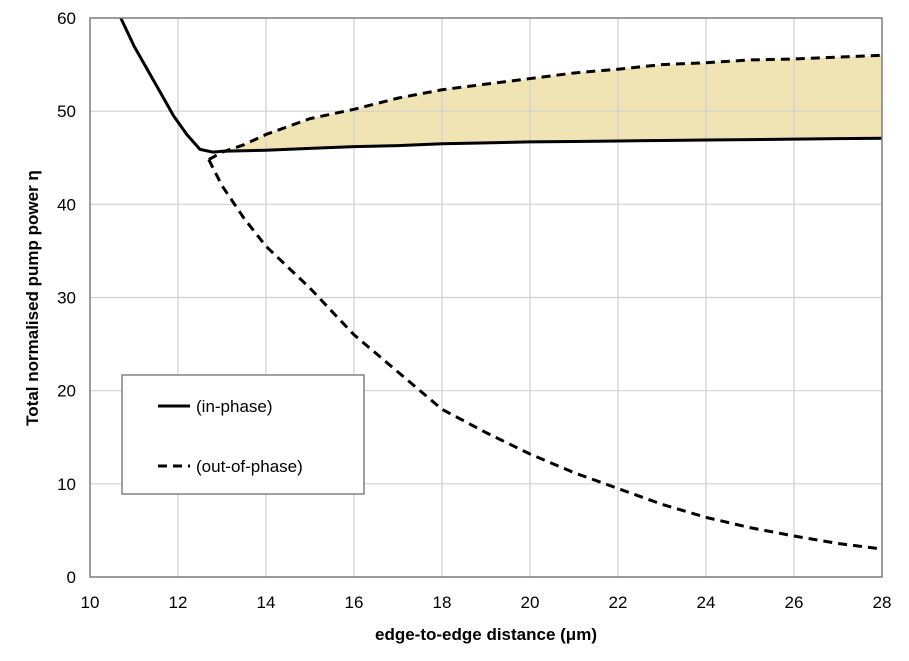  Describe the element at coordinates (706, 602) in the screenshot. I see `x-tick-label-24: 24` at that location.